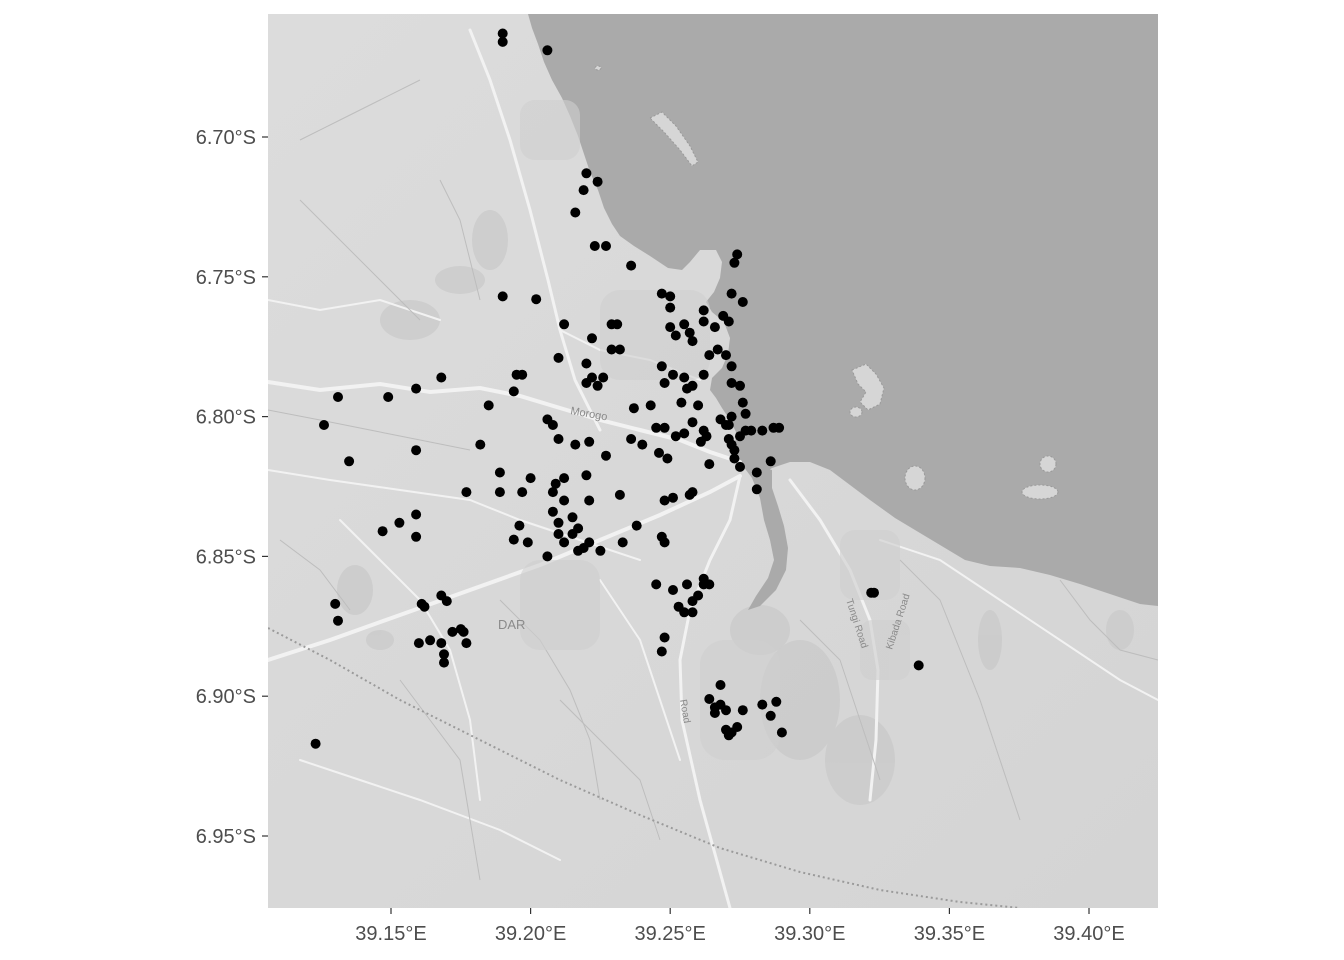 This screenshot has height=960, width=1344. I want to click on y-tick-label: 6.70°S, so click(226, 138).